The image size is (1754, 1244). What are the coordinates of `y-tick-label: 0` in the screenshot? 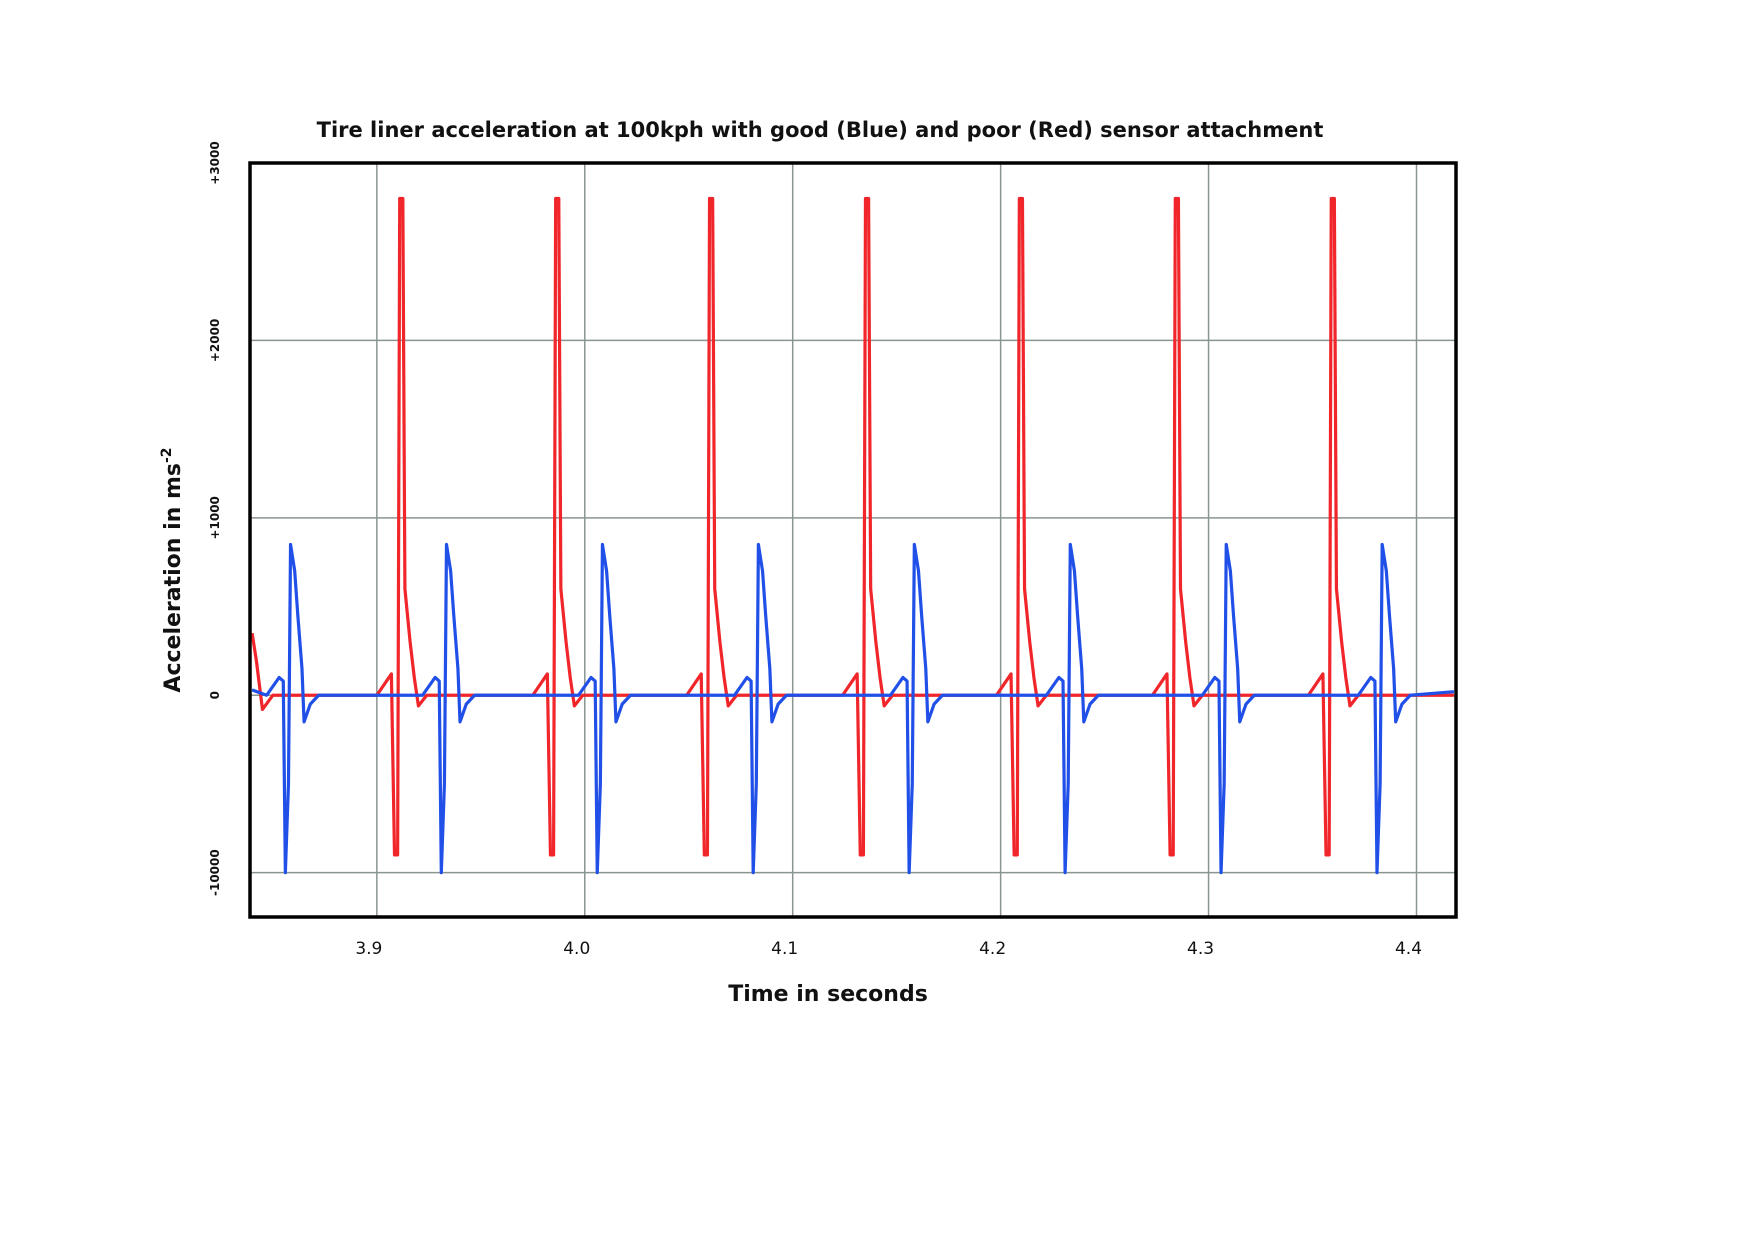 It's located at (215, 695).